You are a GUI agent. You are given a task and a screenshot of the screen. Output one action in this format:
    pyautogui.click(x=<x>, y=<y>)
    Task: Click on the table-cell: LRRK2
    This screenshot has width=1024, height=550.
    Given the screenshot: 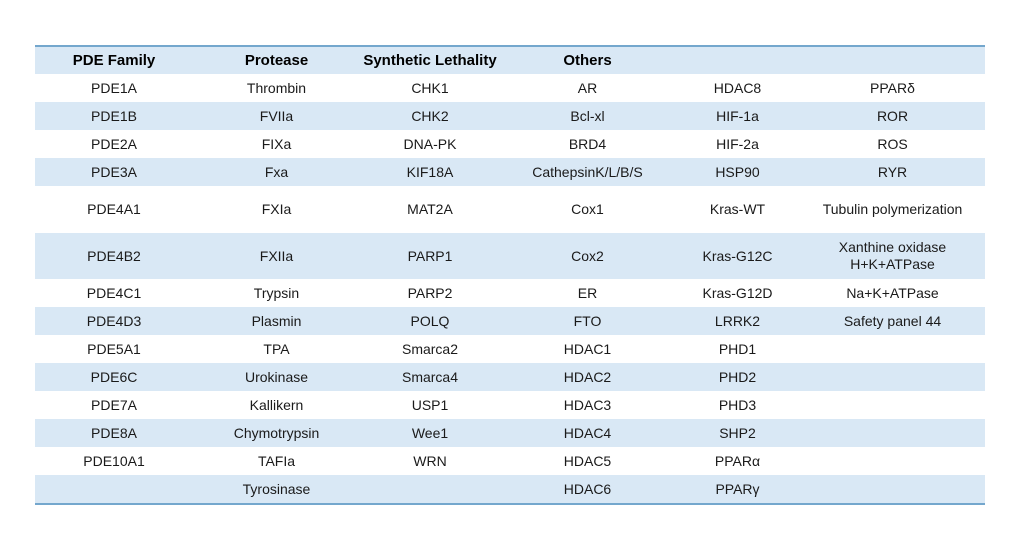 What is the action you would take?
    pyautogui.click(x=737, y=320)
    